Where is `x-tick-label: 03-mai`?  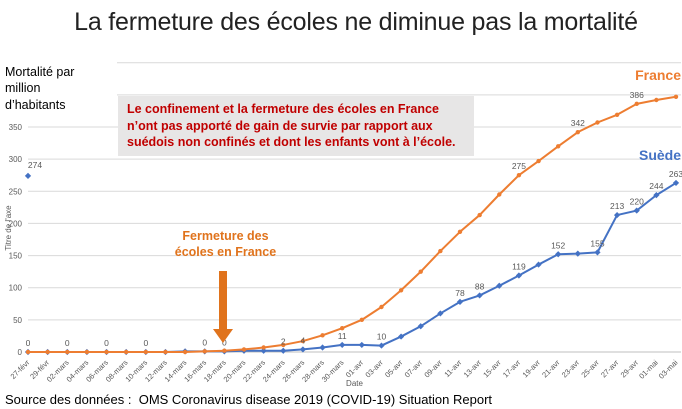
x-tick-label: 03-mai is located at coordinates (668, 369).